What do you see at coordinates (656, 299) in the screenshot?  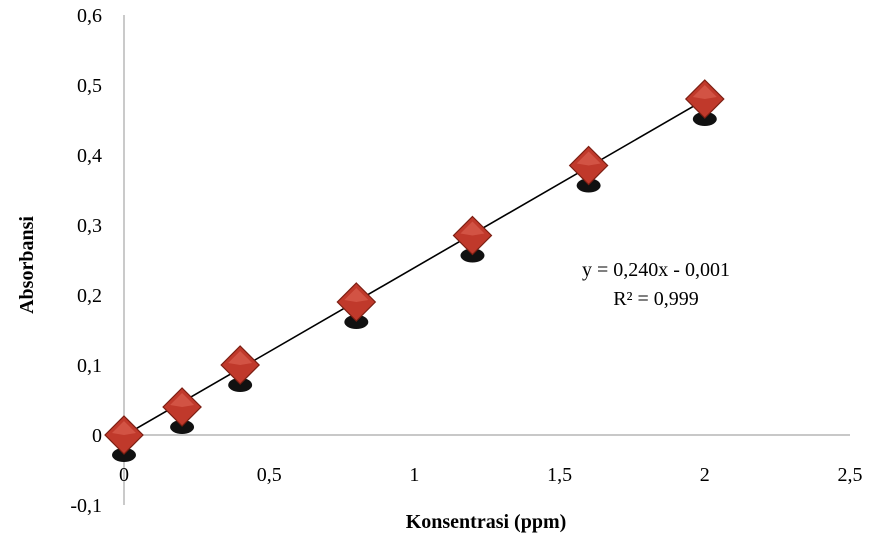 I see `r-squared-label: R² = 0,999` at bounding box center [656, 299].